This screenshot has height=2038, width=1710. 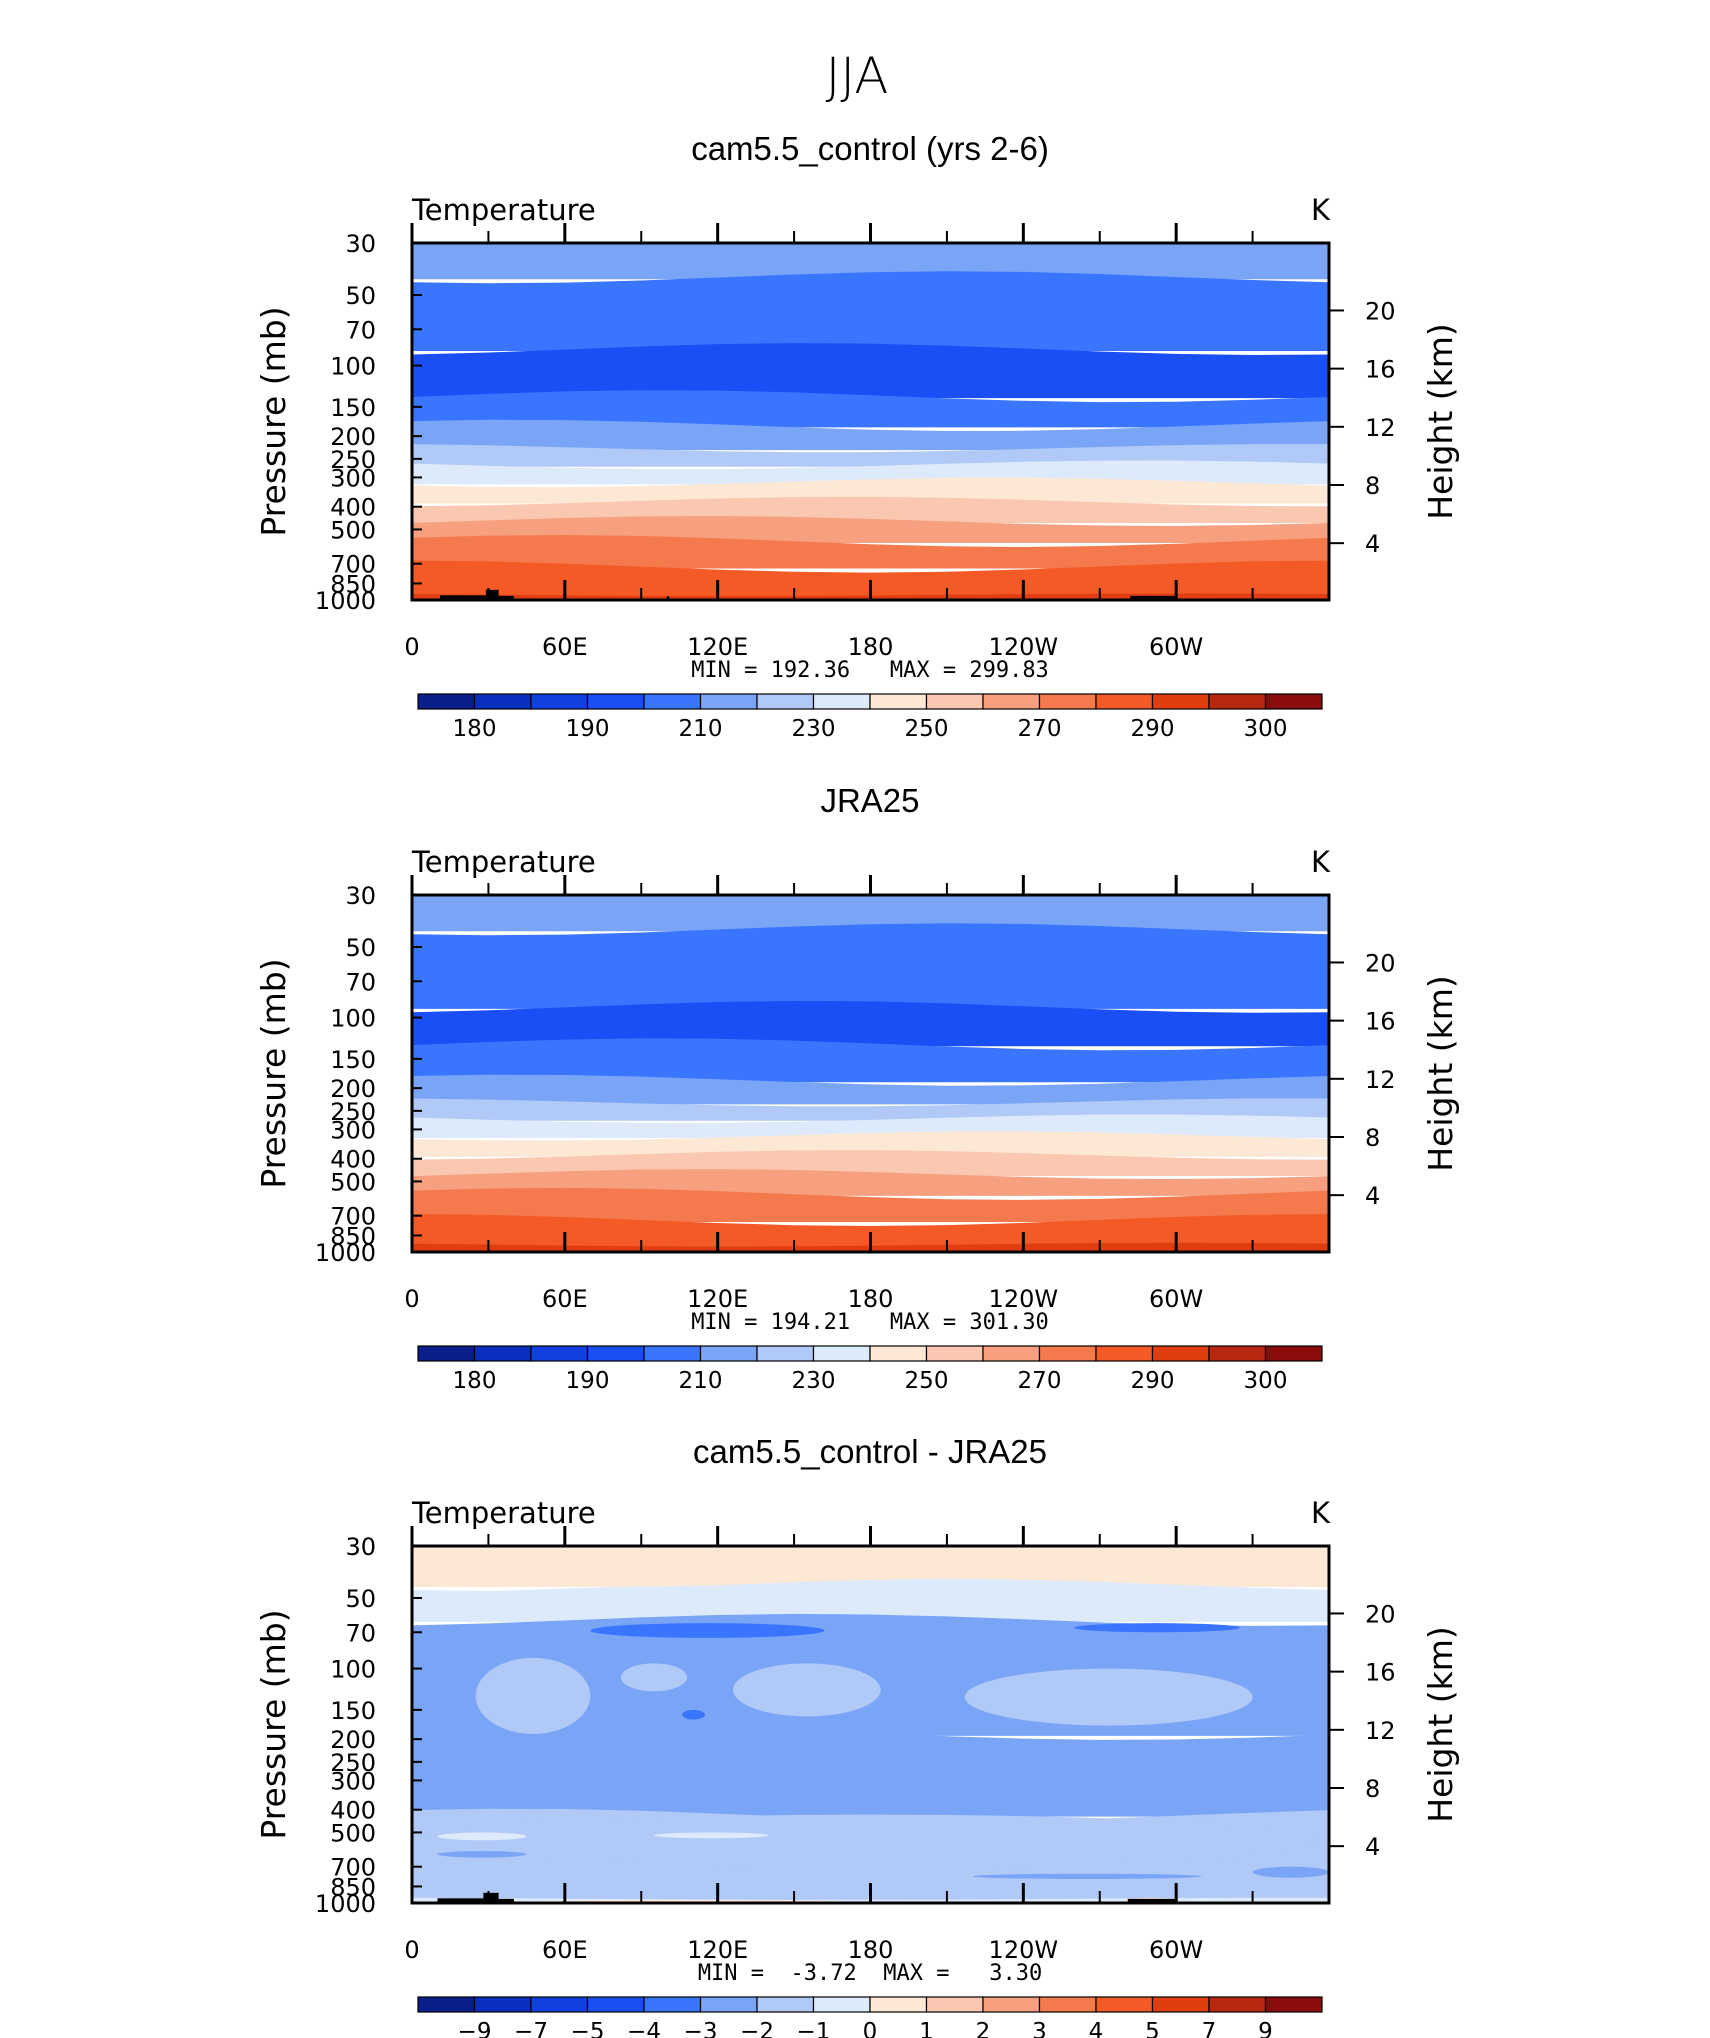 What do you see at coordinates (353, 478) in the screenshot?
I see `y-tick-label: 300` at bounding box center [353, 478].